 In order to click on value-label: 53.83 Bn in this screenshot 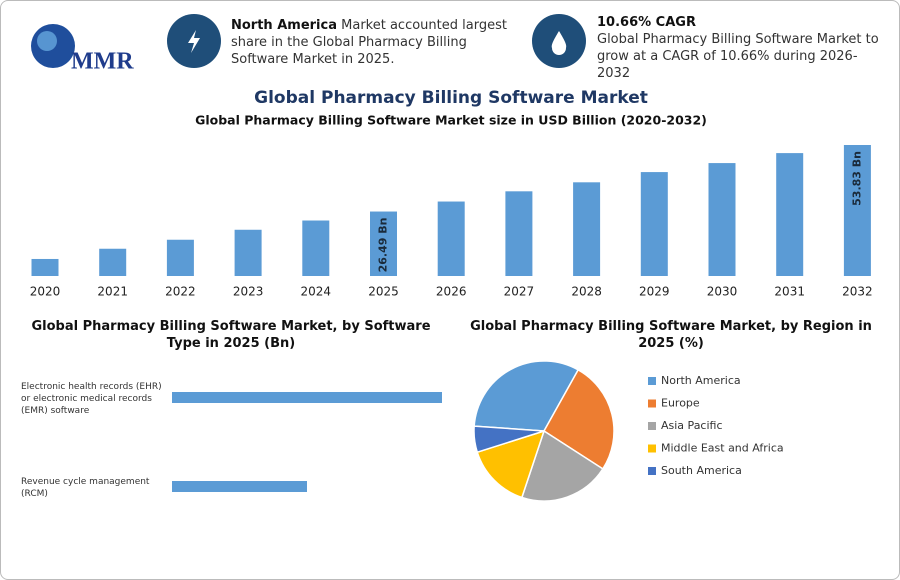, I will do `click(856, 178)`.